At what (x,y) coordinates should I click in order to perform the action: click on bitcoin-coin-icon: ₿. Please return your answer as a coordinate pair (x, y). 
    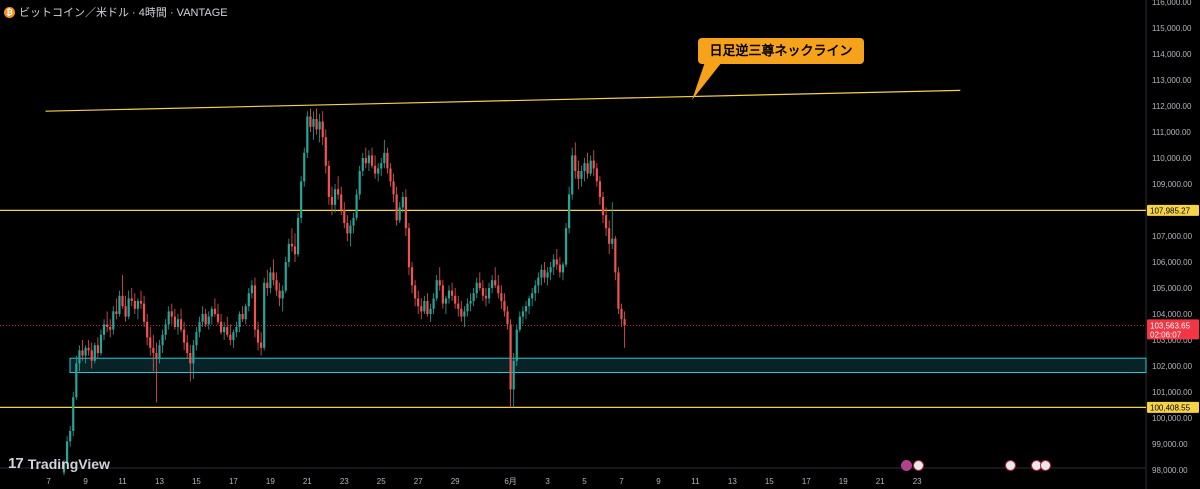
    Looking at the image, I should click on (9, 12).